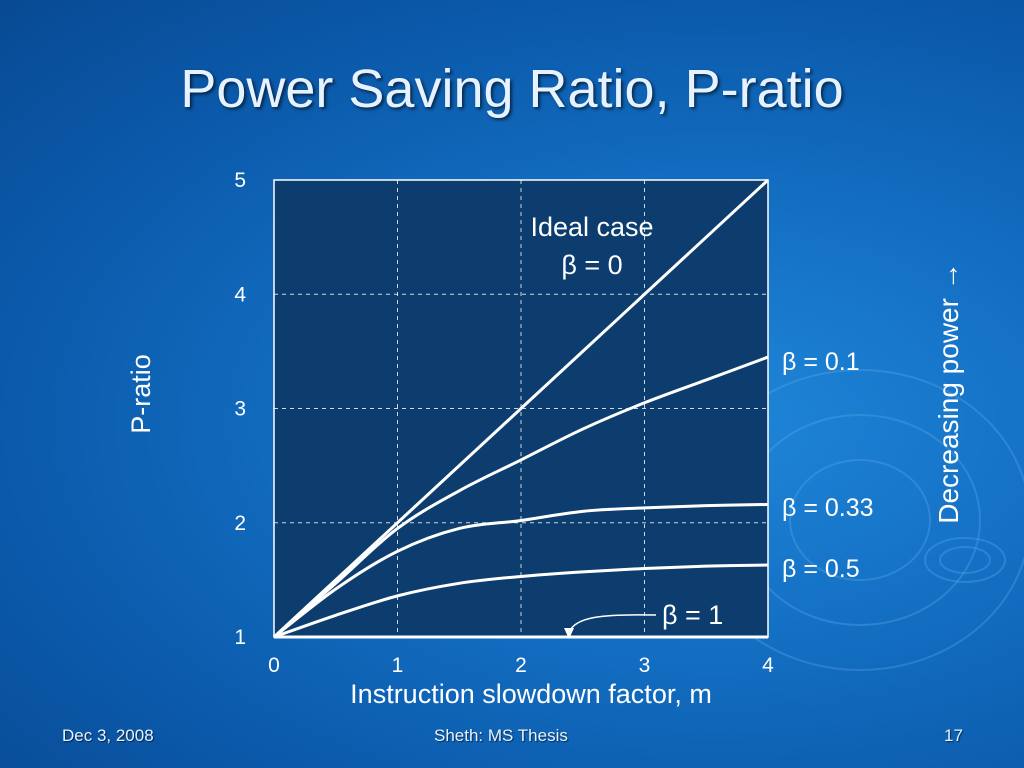  What do you see at coordinates (591, 265) in the screenshot?
I see `series-label-0: β = 0` at bounding box center [591, 265].